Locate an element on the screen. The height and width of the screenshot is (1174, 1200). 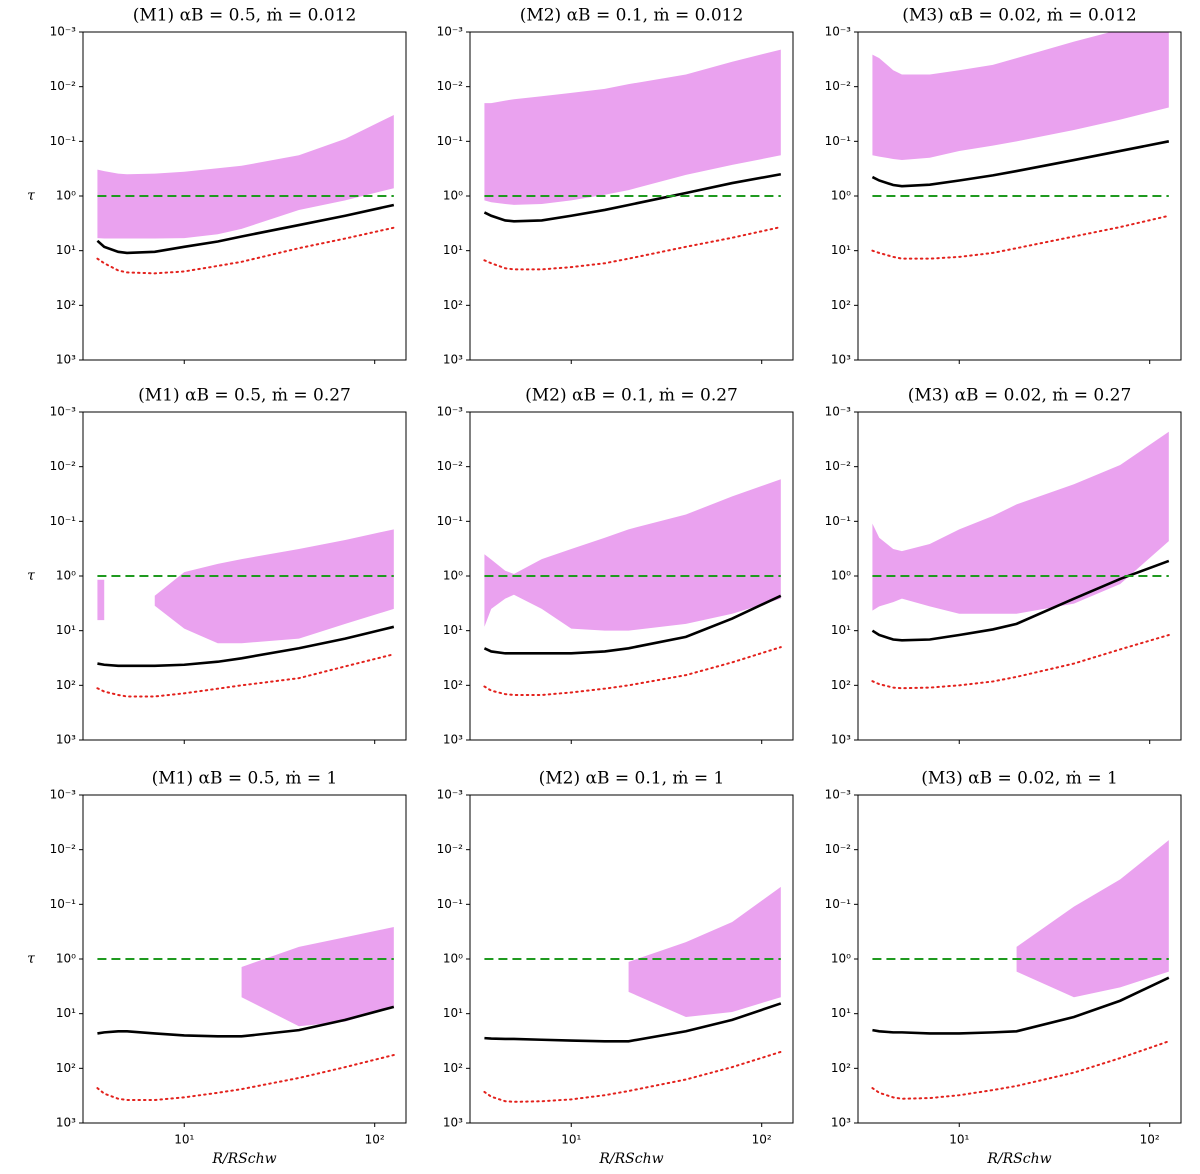
panel-title: (M1) αB = 0.5, ṁ = 1 is located at coordinates (245, 779).